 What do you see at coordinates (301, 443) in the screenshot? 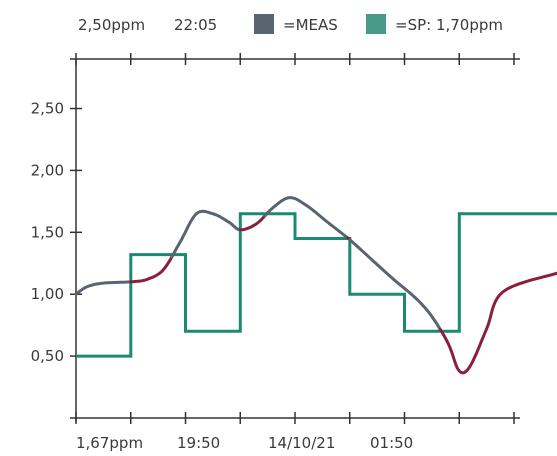
I see `footer-time-2: 14/10/21` at bounding box center [301, 443].